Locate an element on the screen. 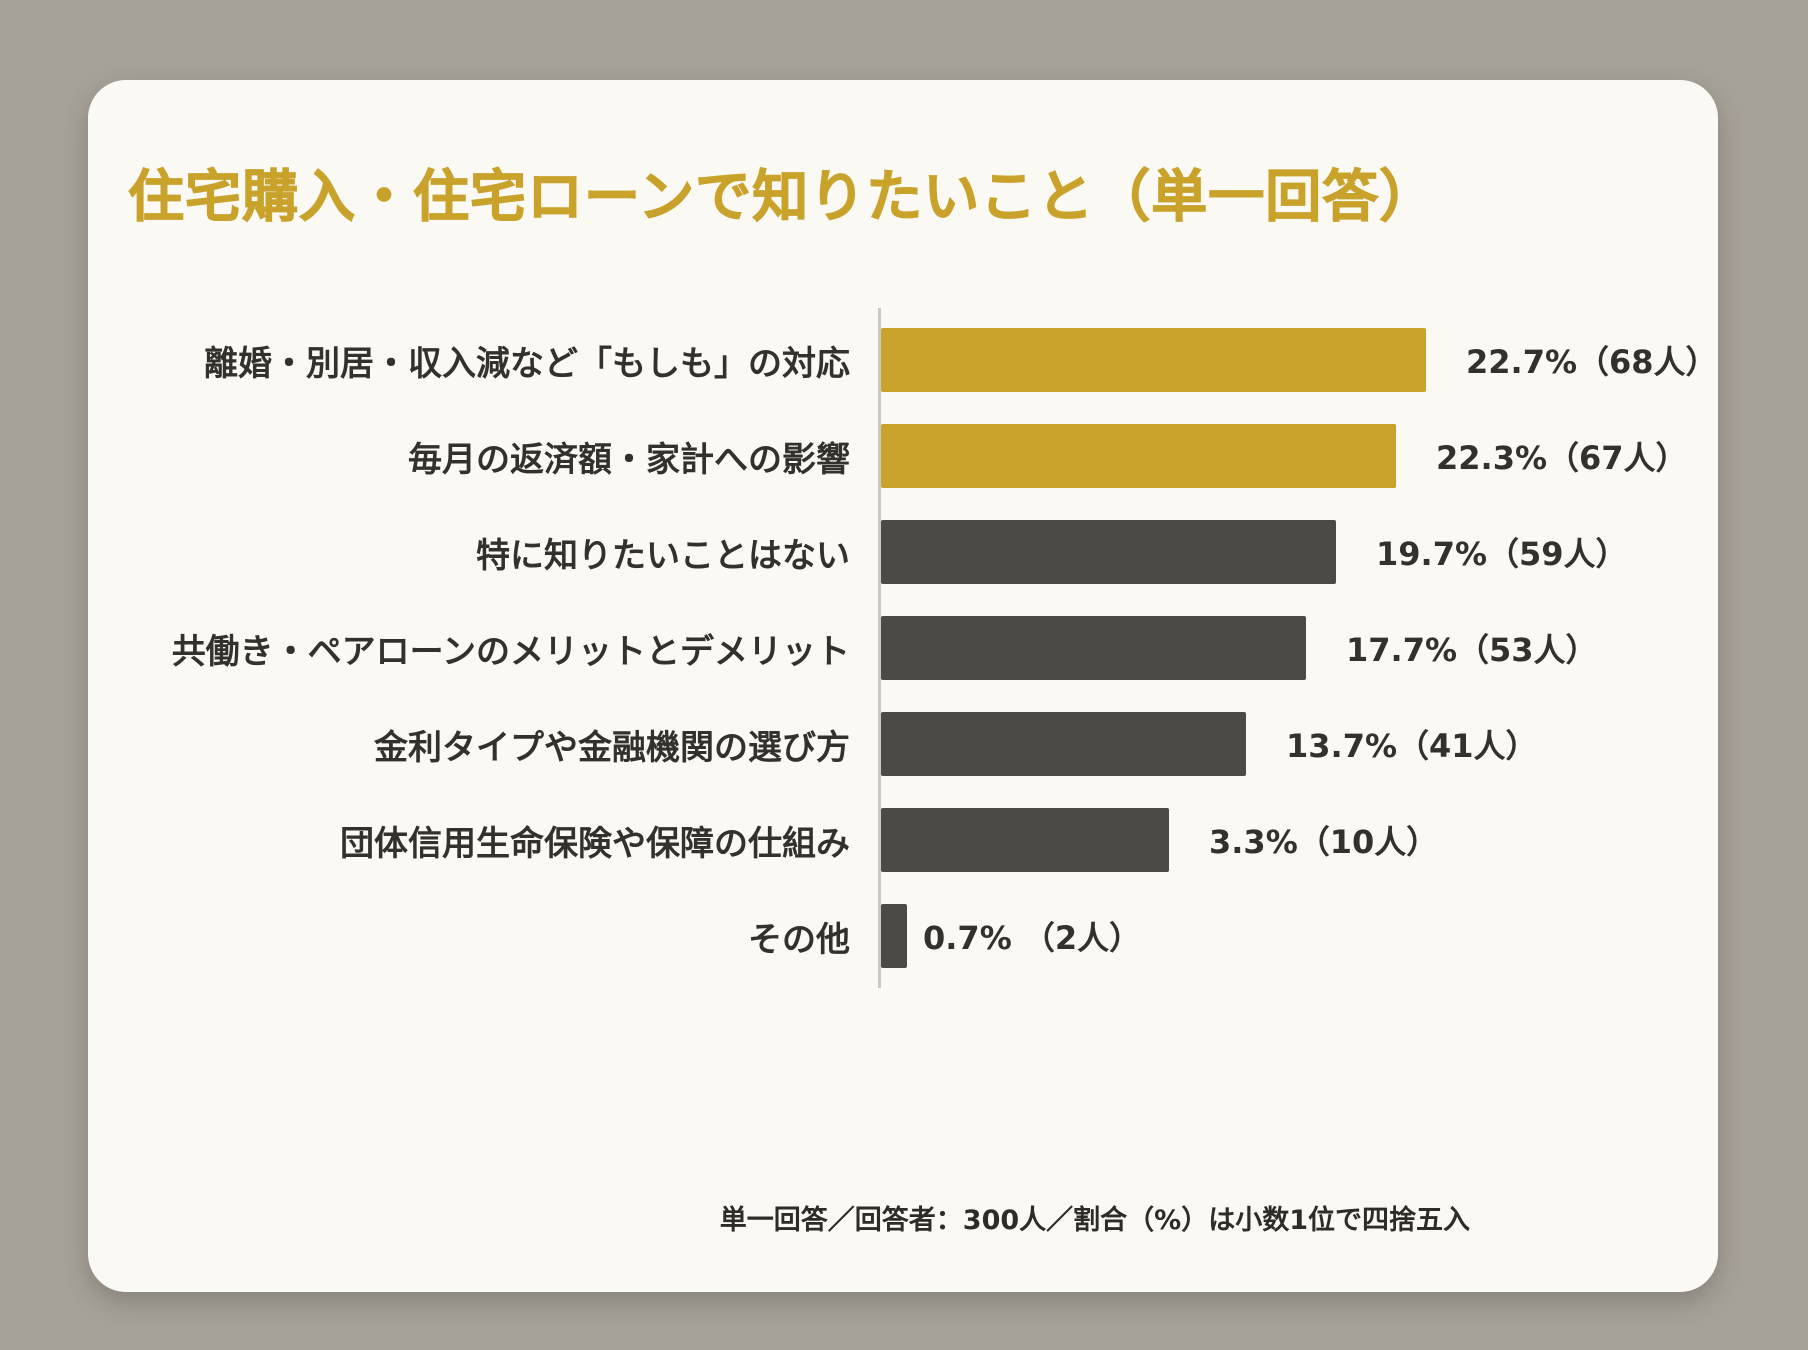 Image resolution: width=1808 pixels, height=1350 pixels. chart-row: 共働き・ペアローンのメリットとデメリット 17.7%（53人） is located at coordinates (903, 648).